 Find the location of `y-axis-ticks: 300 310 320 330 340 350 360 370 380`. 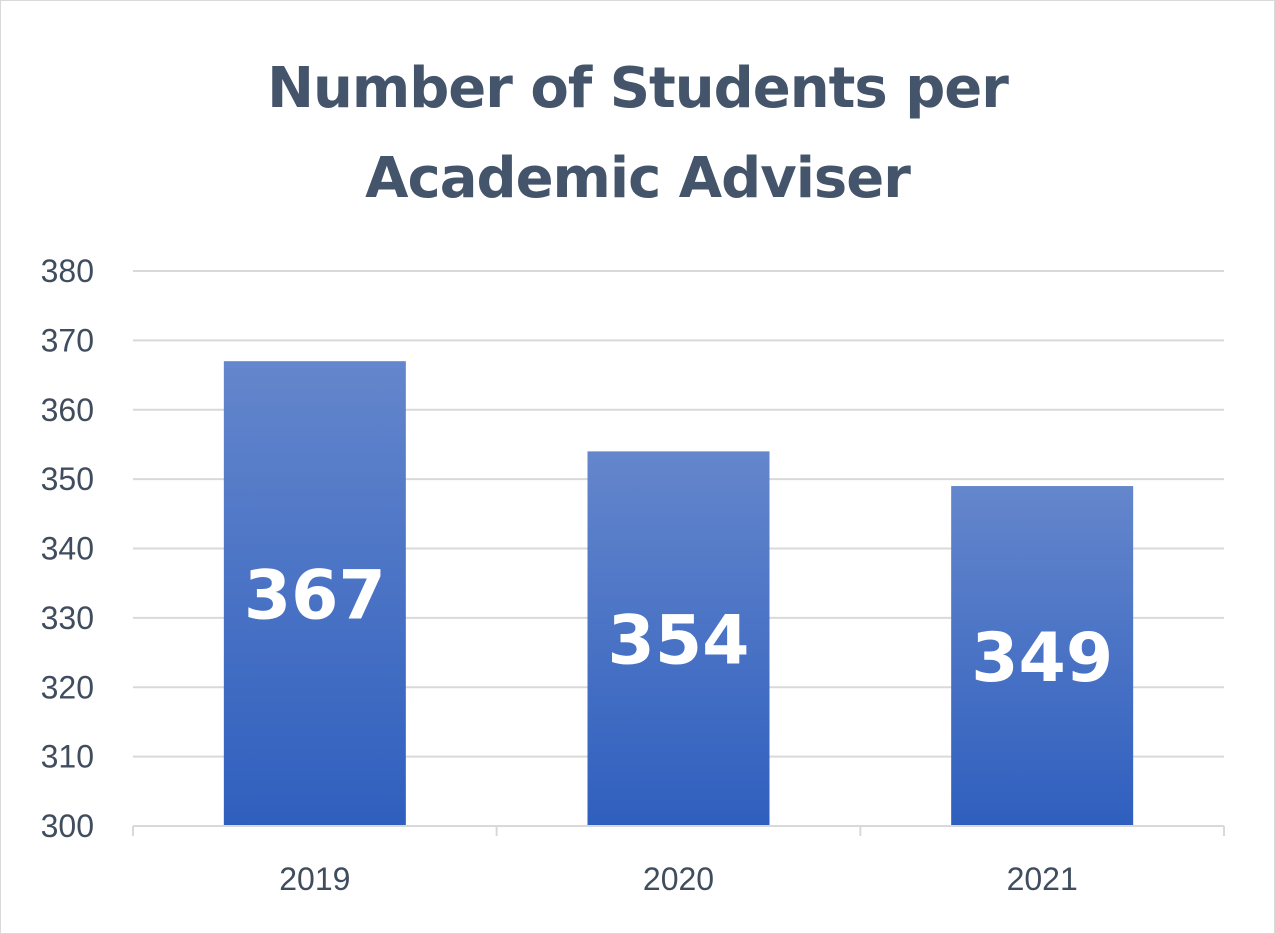

y-axis-ticks: 300 310 320 330 340 350 360 370 380 is located at coordinates (67, 548).